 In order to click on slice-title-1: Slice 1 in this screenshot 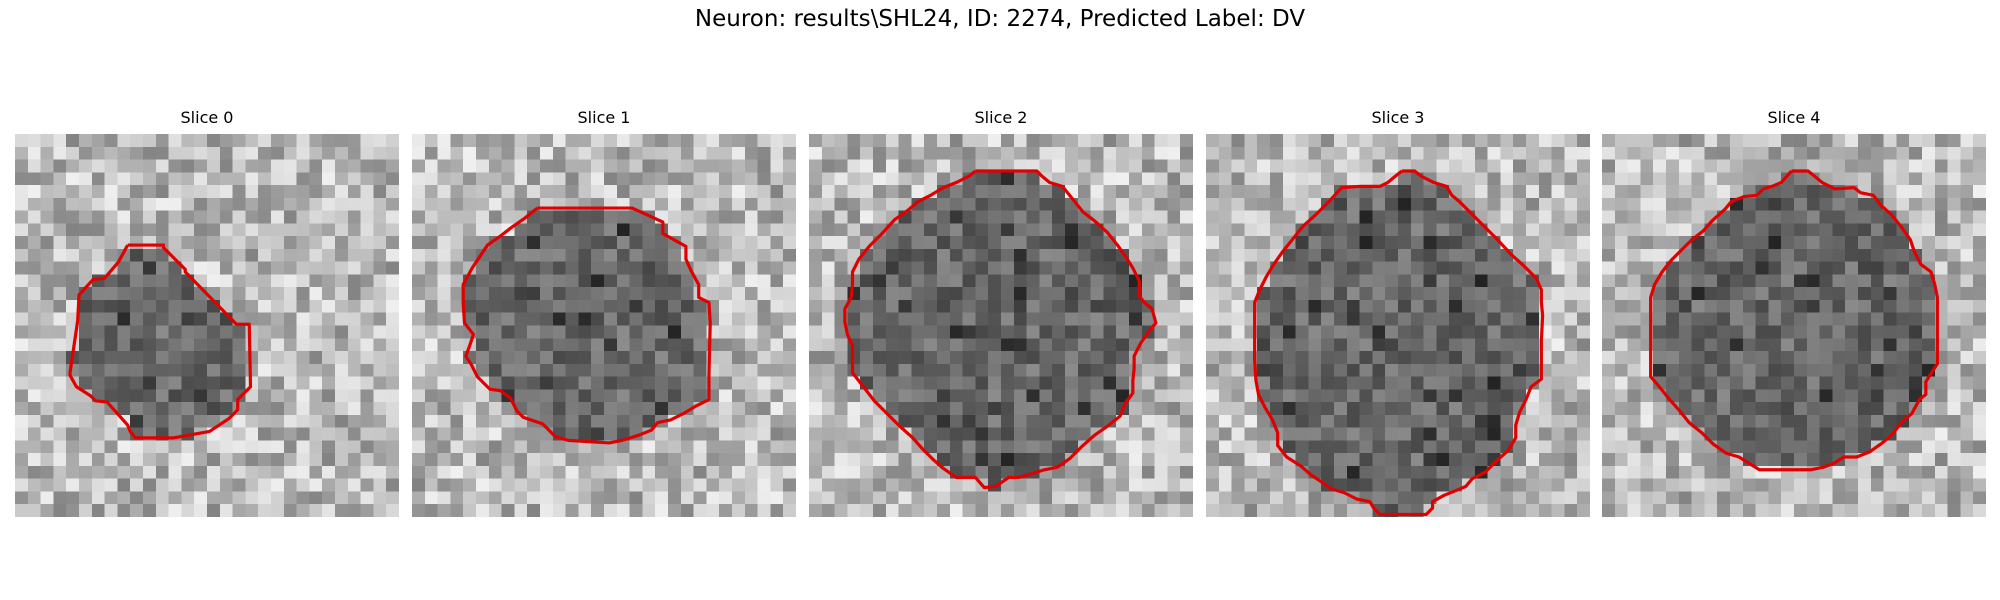, I will do `click(604, 117)`.